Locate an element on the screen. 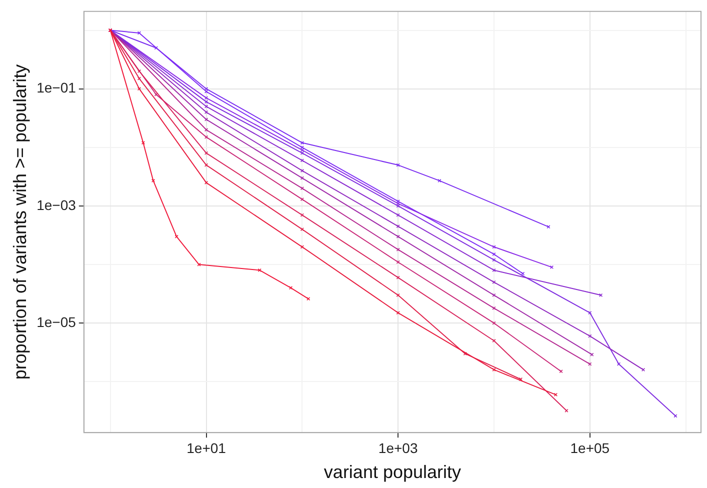  x-axis-title: variant popularity is located at coordinates (392, 472).